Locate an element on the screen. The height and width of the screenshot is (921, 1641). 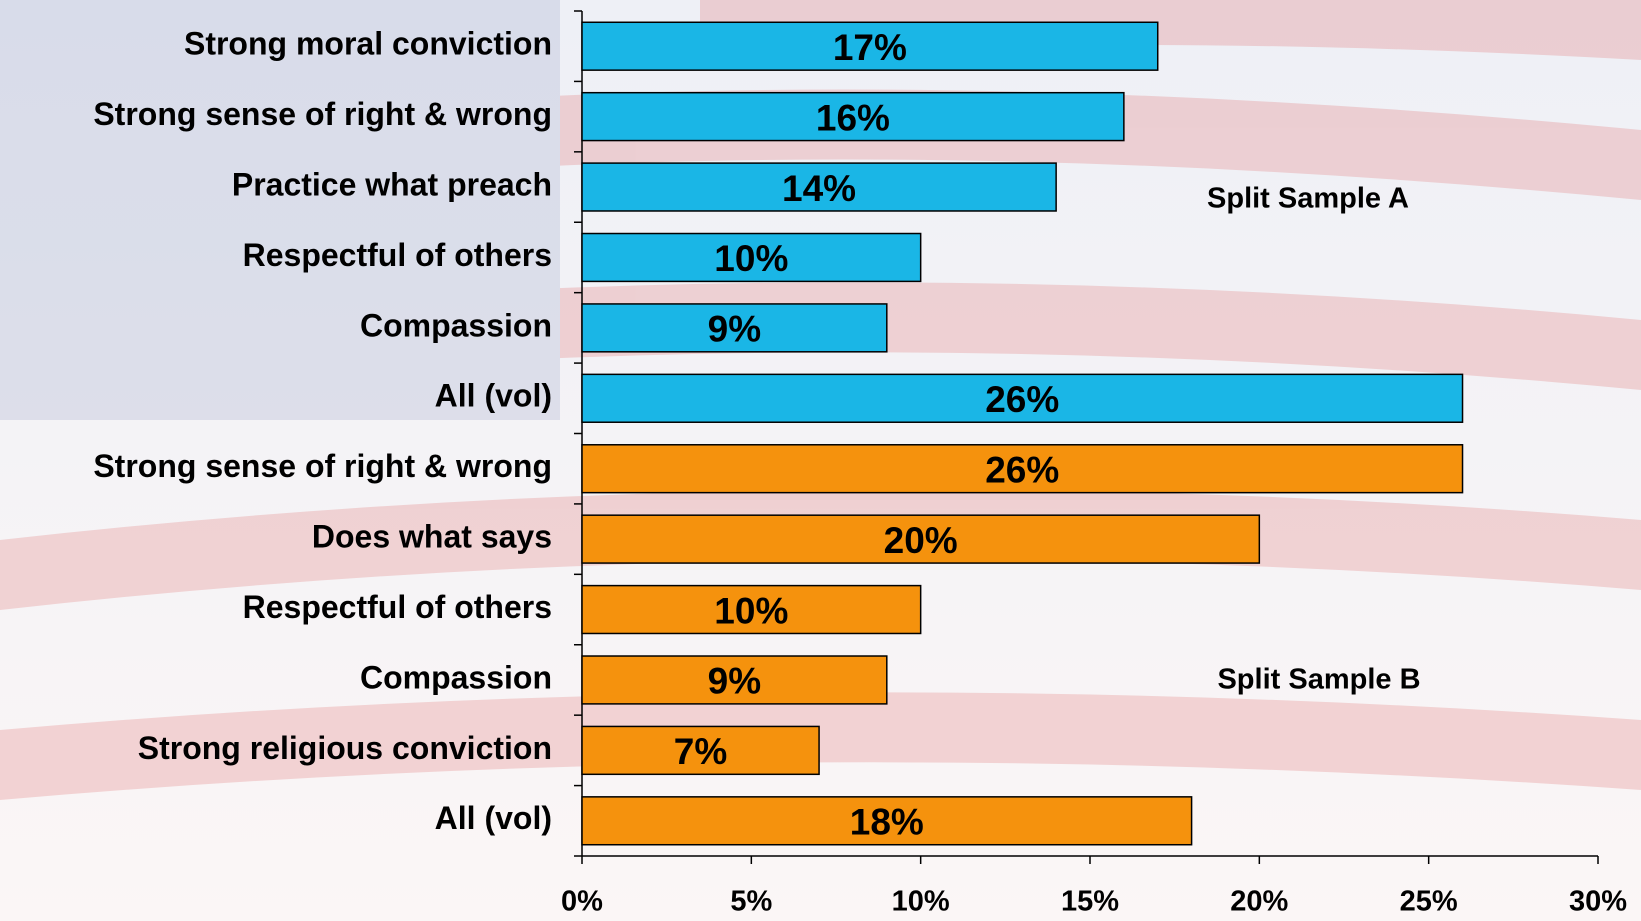
y-tick-label: Practice what preach is located at coordinates (392, 184).